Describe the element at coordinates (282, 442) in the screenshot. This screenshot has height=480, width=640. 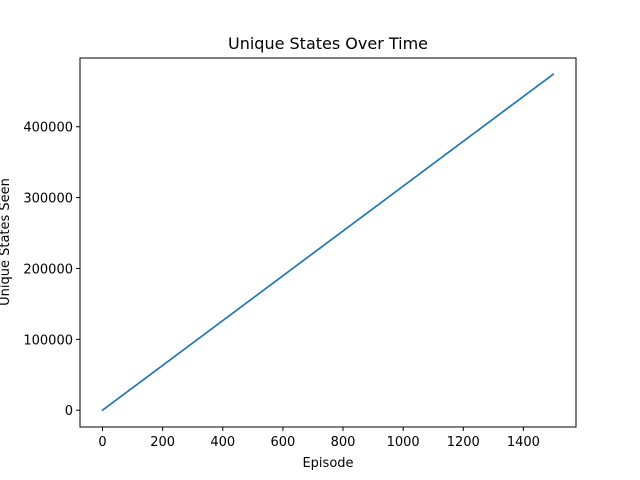
I see `x-tick-label: 600` at that location.